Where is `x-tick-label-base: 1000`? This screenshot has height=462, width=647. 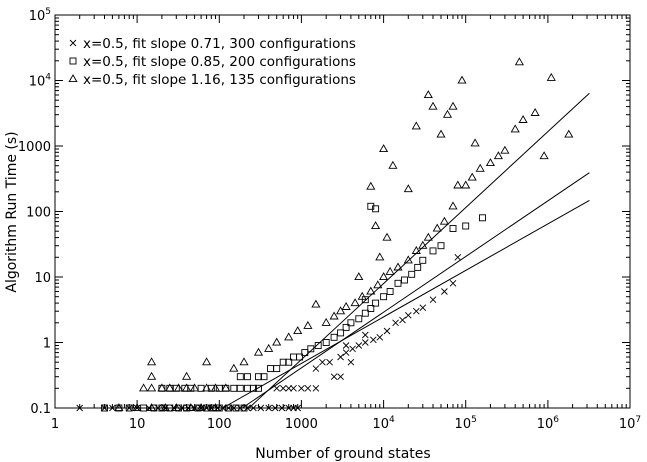
x-tick-label-base: 1000 is located at coordinates (301, 424).